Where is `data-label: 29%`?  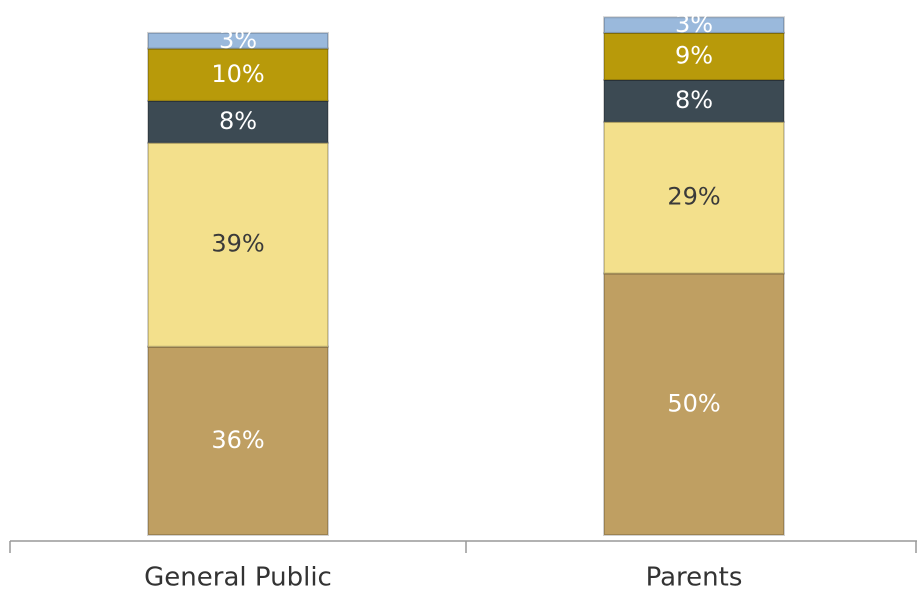 data-label: 29% is located at coordinates (693, 197).